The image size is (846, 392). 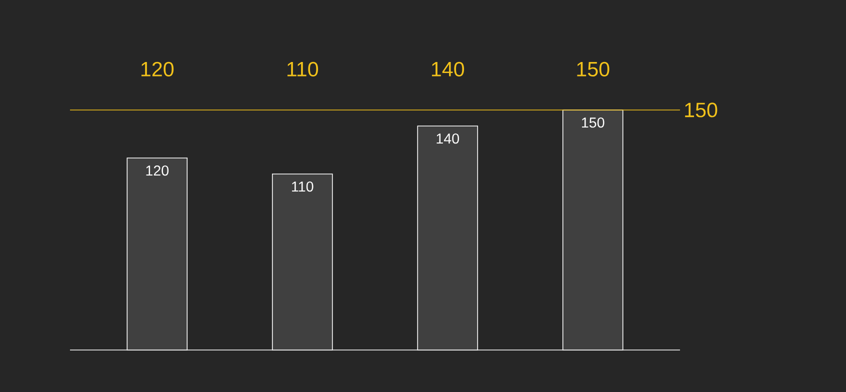 What do you see at coordinates (593, 123) in the screenshot?
I see `annotation: 150` at bounding box center [593, 123].